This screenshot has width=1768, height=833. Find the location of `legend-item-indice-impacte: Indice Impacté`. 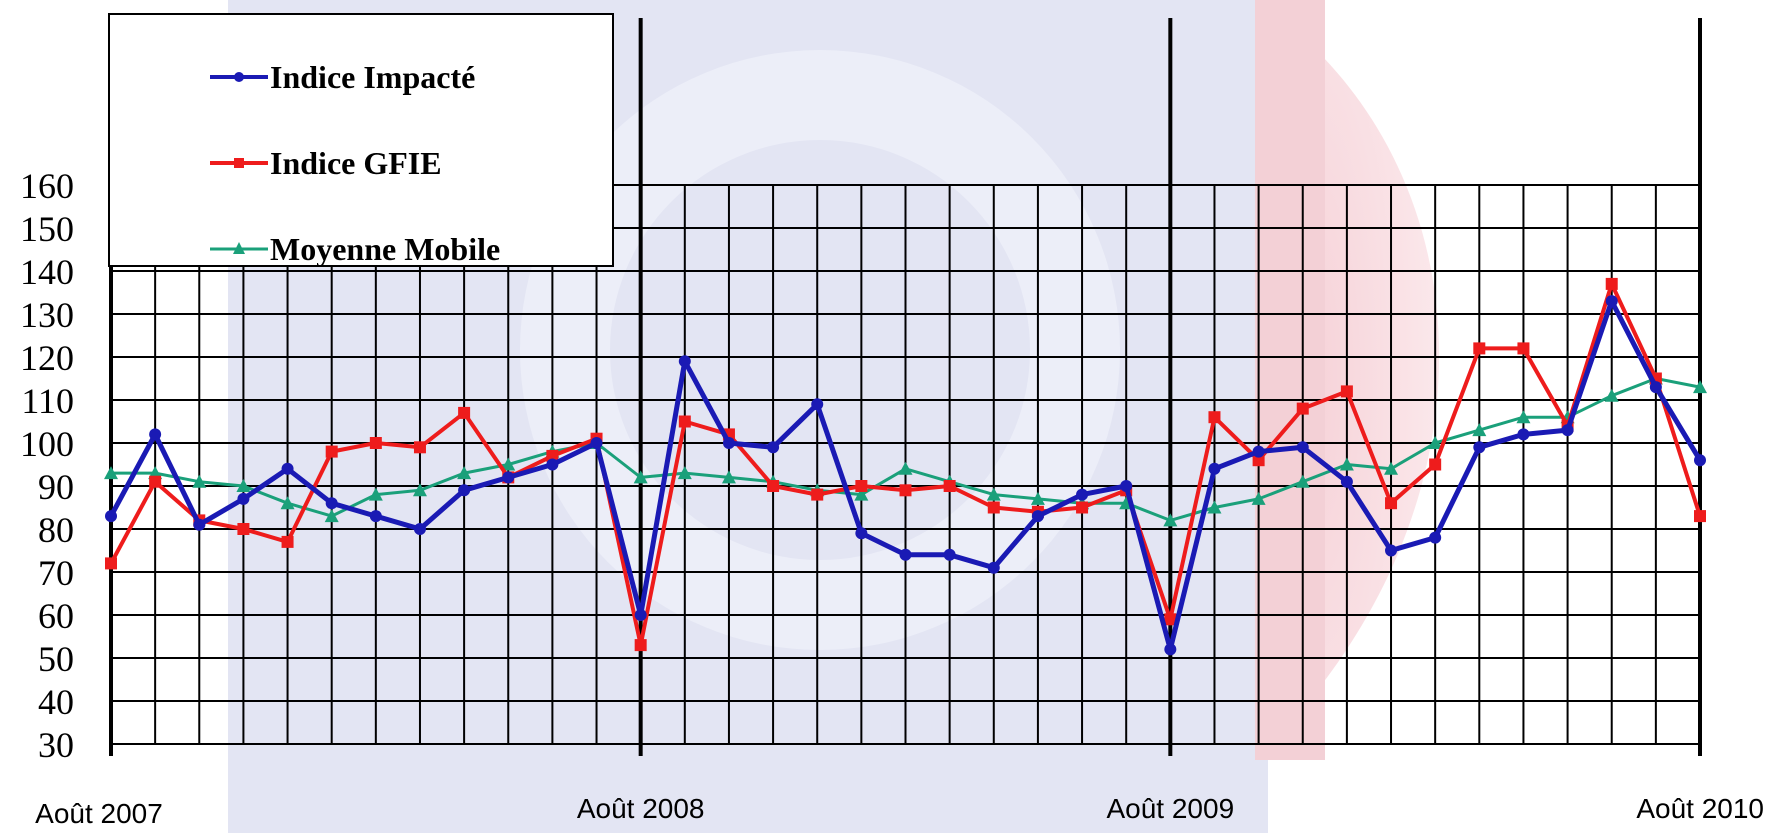

legend-item-indice-impacte: Indice Impacté is located at coordinates (342, 77).